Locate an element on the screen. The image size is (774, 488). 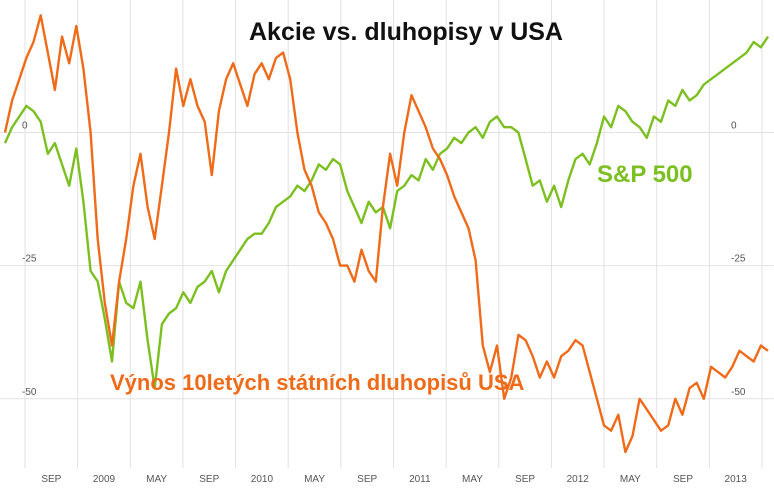
y-tick-label-left: -50 is located at coordinates (29, 392).